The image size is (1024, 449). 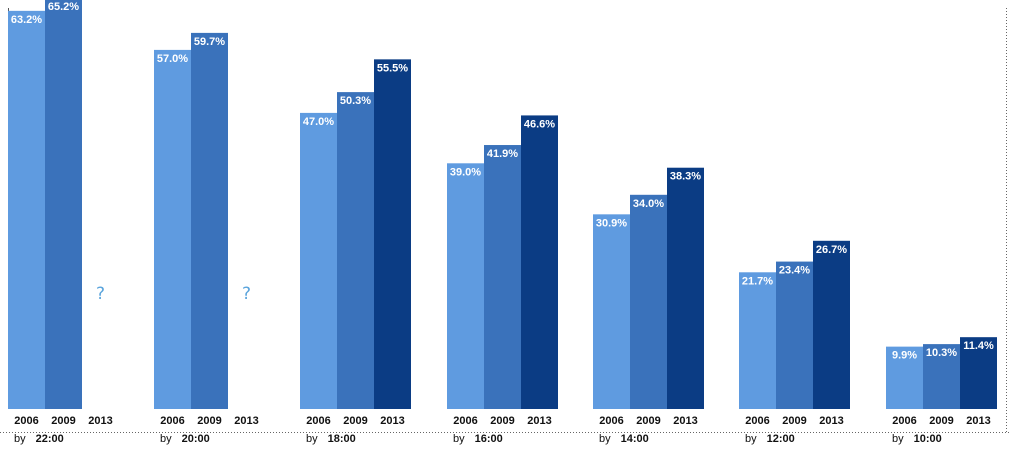 I want to click on data-label: 26.7%, so click(x=831, y=250).